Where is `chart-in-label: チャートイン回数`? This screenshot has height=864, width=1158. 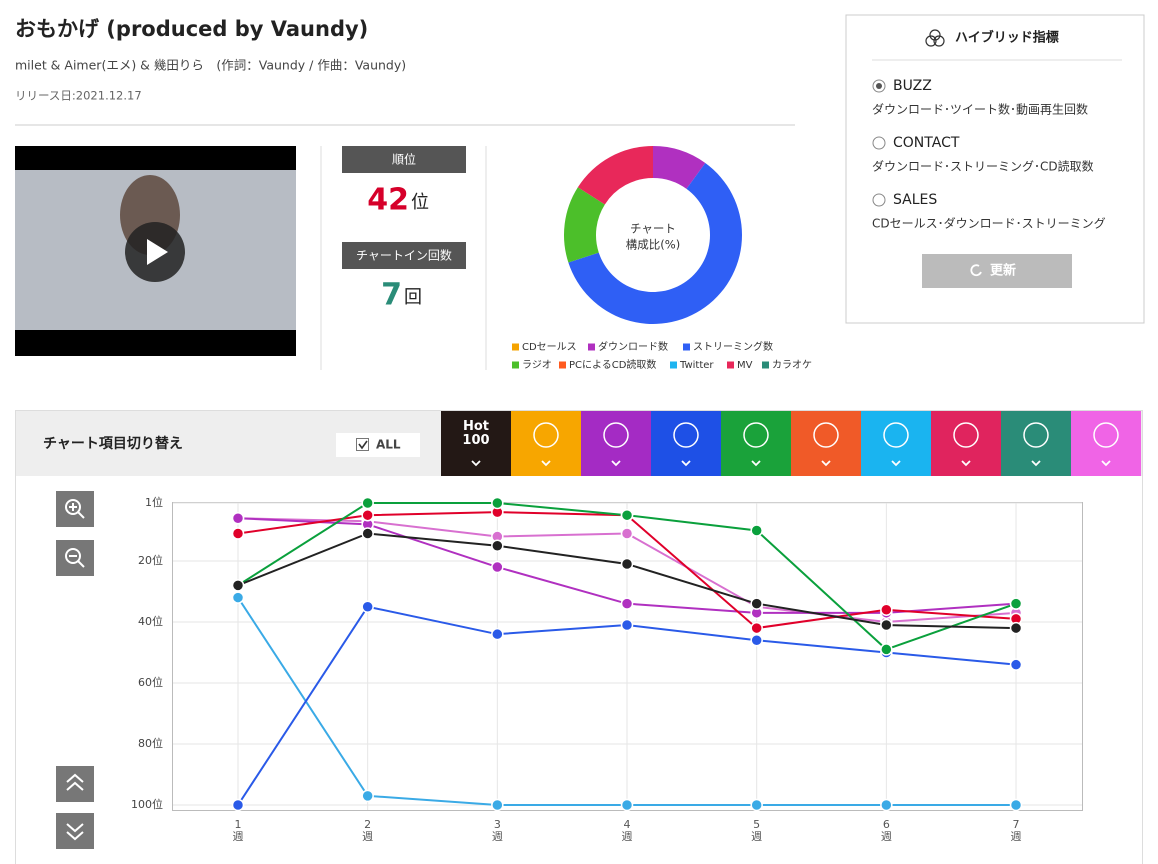
chart-in-label: チャートイン回数 is located at coordinates (404, 255).